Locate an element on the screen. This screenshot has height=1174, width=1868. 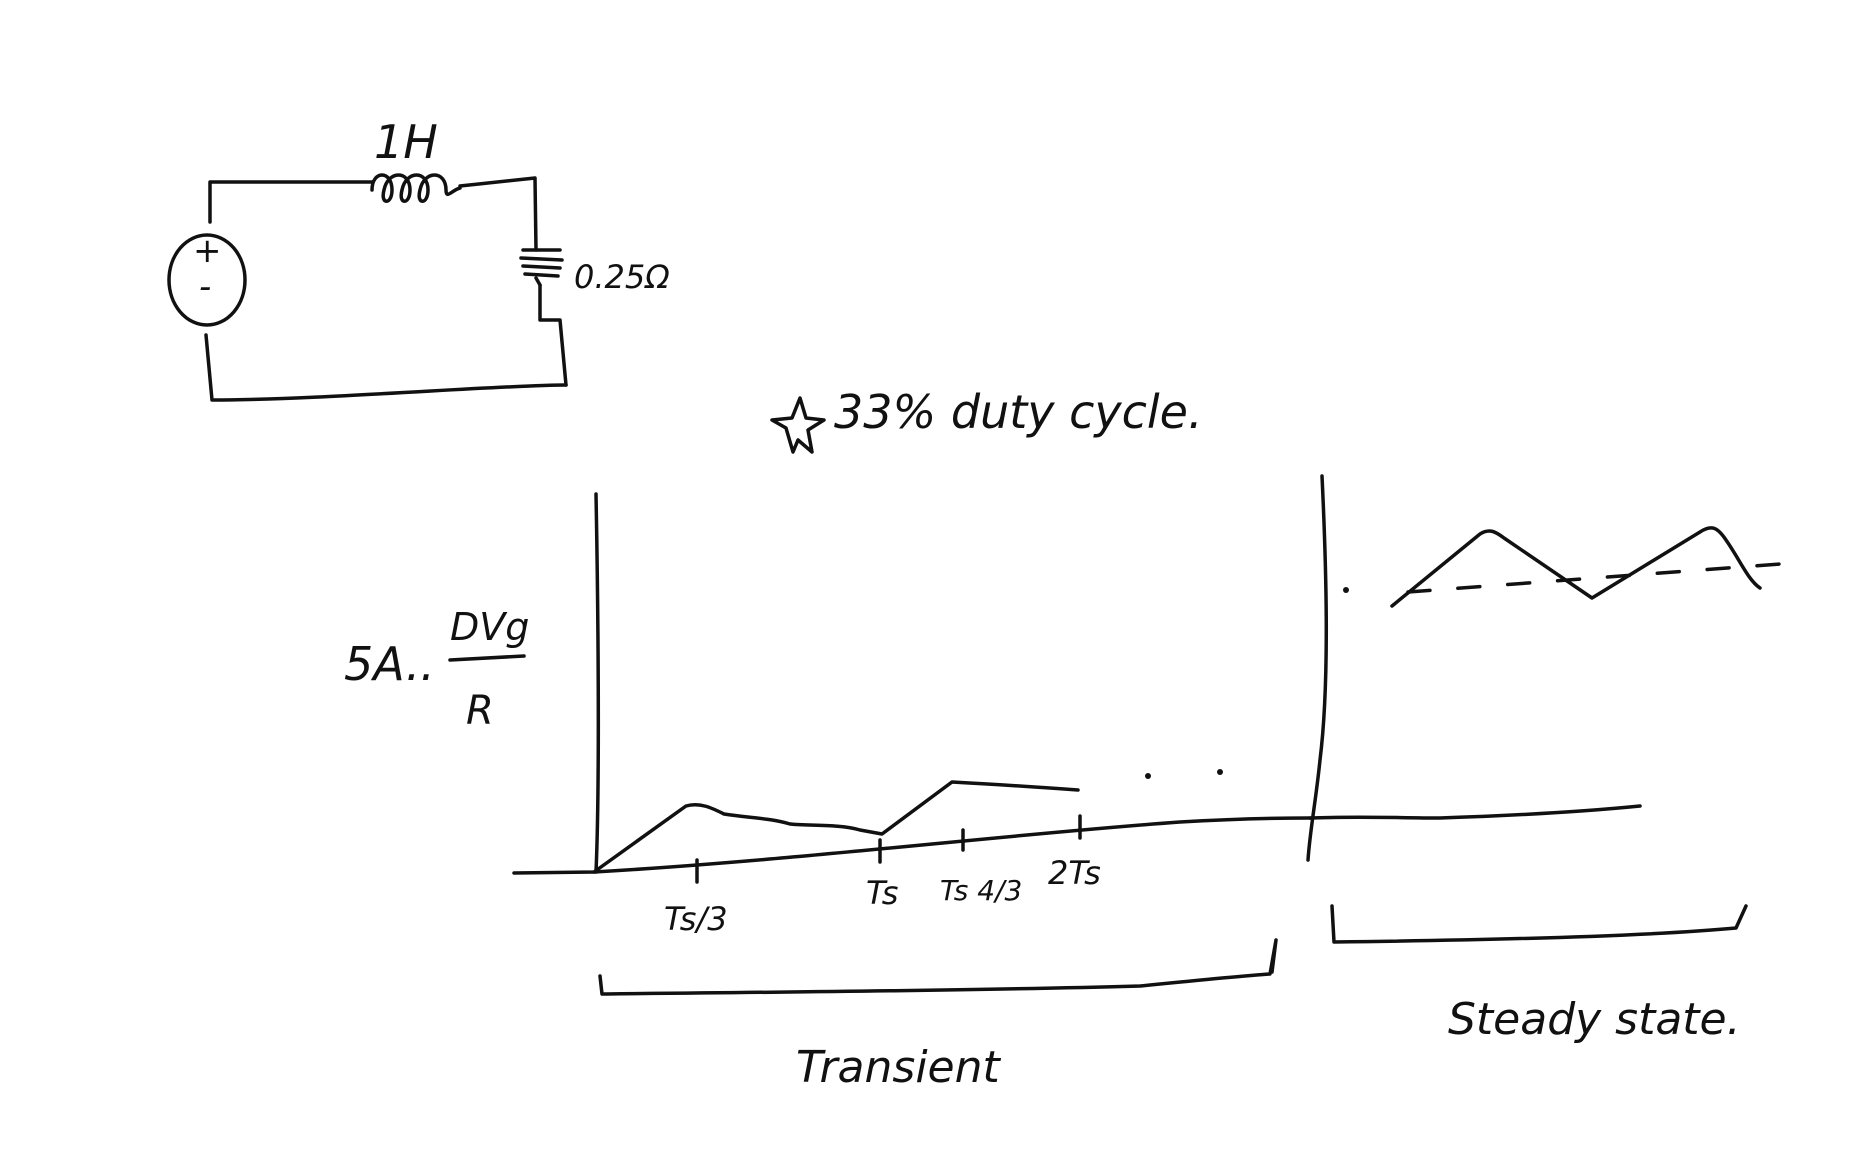
steady-state-graph is located at coordinates (1562, 567).